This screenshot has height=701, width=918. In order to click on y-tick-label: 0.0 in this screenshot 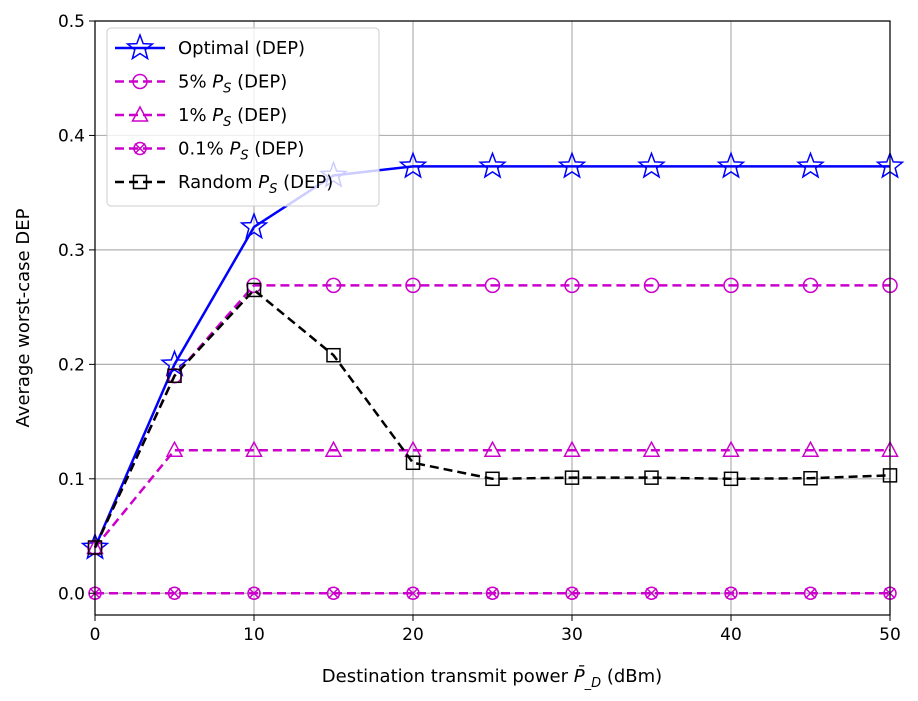, I will do `click(71, 594)`.